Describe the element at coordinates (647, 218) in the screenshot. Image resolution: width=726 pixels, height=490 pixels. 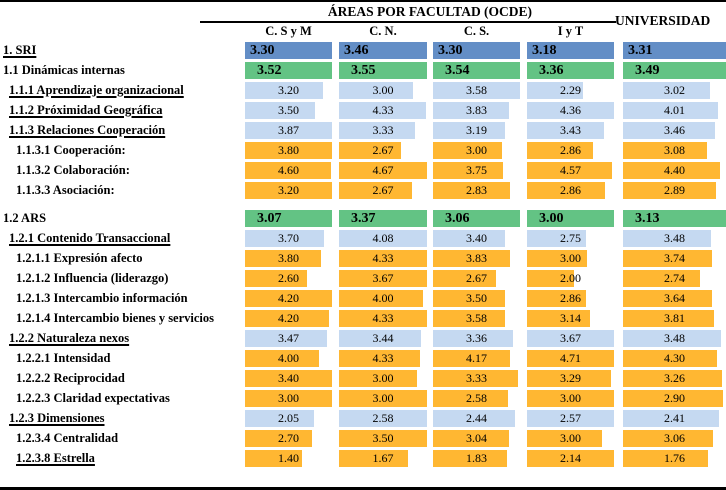
I see `cell-value: 3.13` at that location.